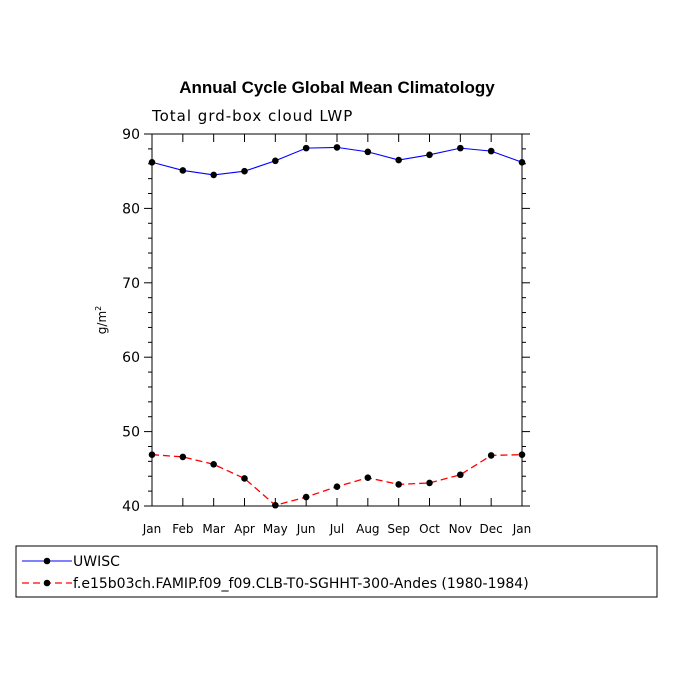 This screenshot has height=675, width=675. I want to click on y-axis-label-superscript: 2, so click(98, 308).